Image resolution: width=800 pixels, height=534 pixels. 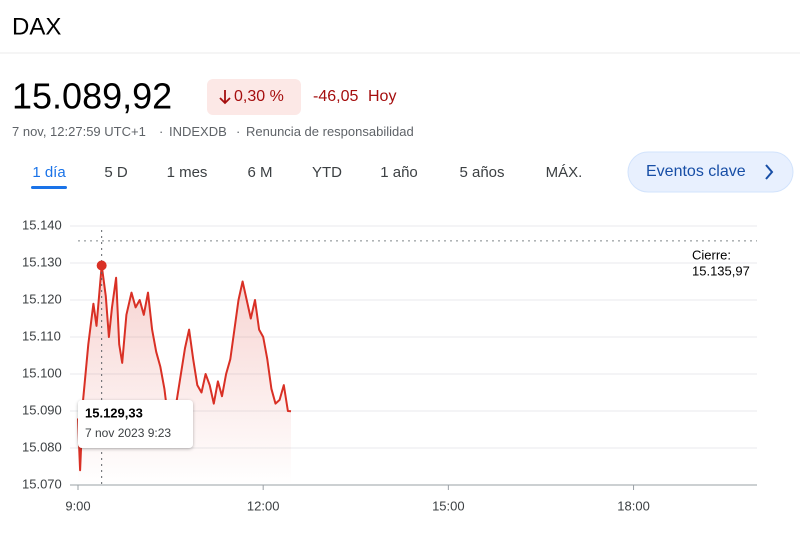 What do you see at coordinates (42, 409) in the screenshot?
I see `y-tick-label: 15.090` at bounding box center [42, 409].